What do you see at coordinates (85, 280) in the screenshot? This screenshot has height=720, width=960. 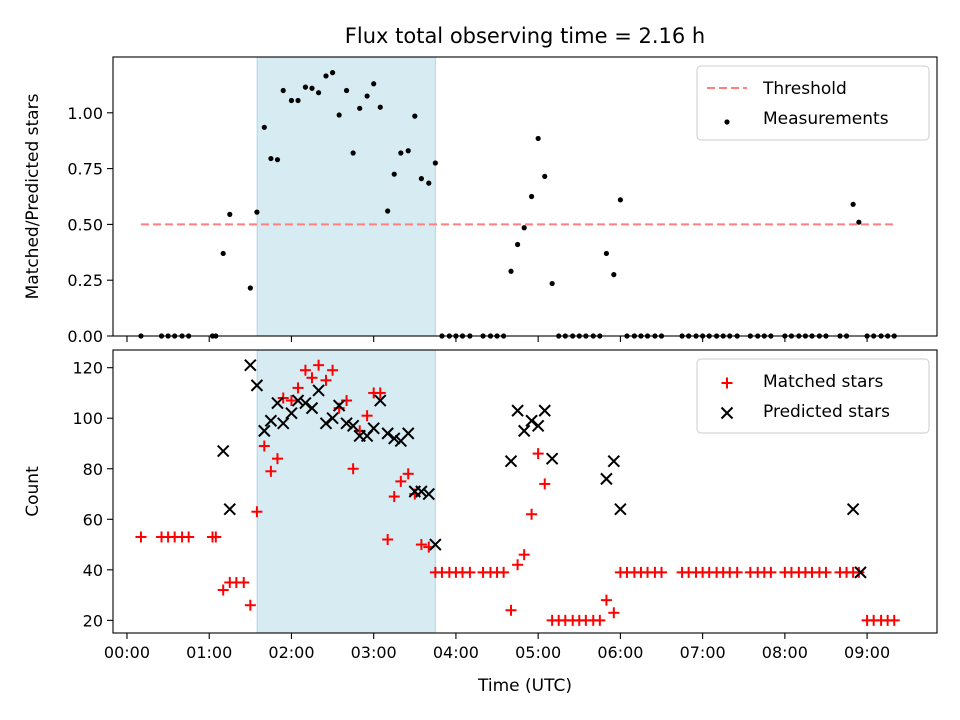 I see `y-tick-label: 0.25` at bounding box center [85, 280].